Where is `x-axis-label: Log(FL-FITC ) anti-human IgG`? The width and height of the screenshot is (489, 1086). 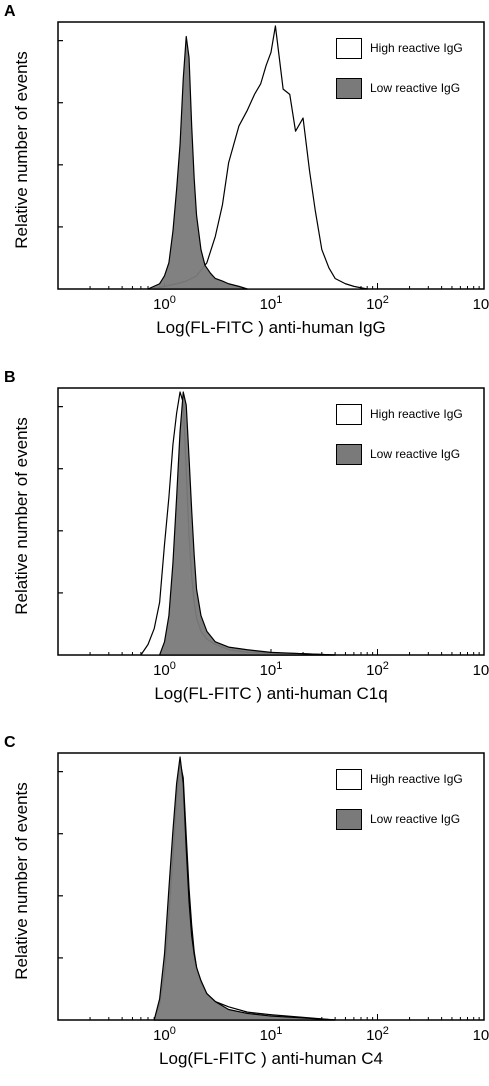 x-axis-label: Log(FL-FITC ) anti-human IgG is located at coordinates (271, 327).